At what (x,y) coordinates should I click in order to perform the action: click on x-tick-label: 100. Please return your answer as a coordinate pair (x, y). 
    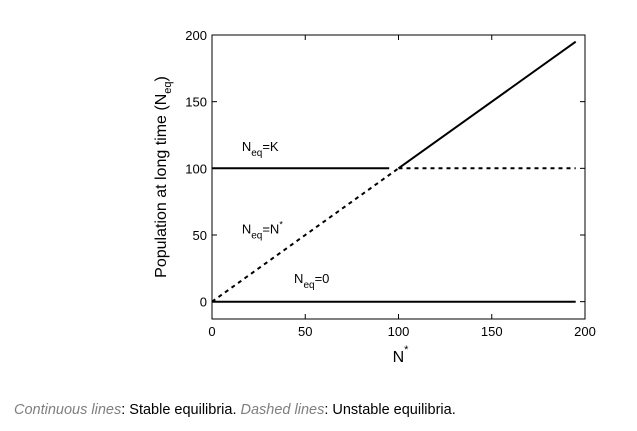
    Looking at the image, I should click on (399, 331).